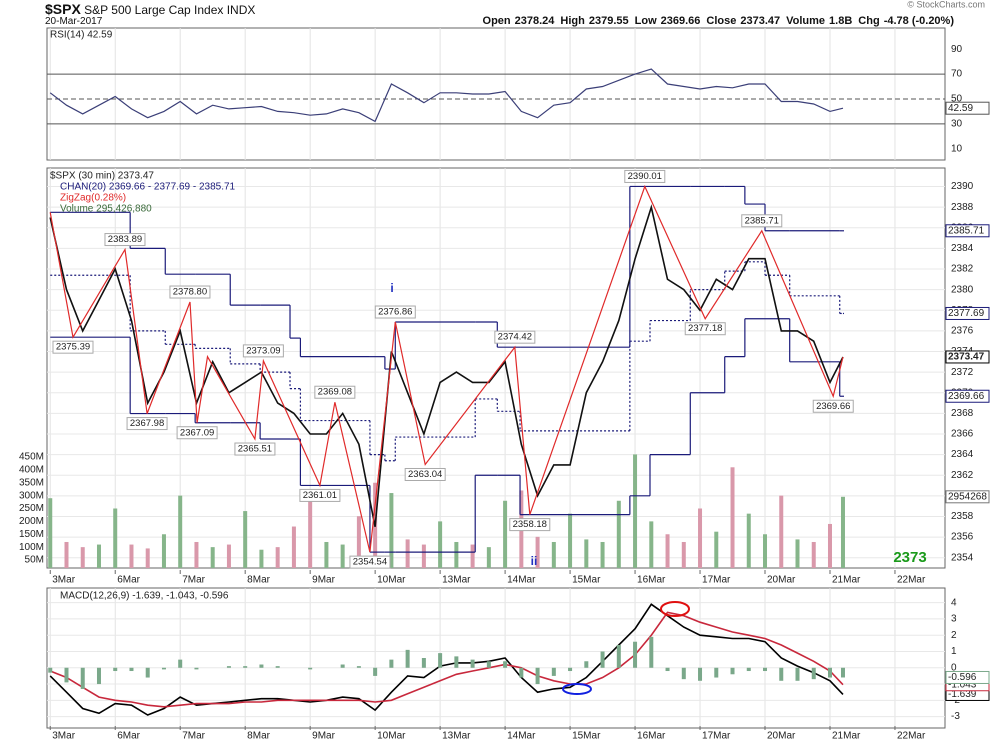 This screenshot has height=744, width=990. I want to click on x-tick-label: 13Mar, so click(456, 580).